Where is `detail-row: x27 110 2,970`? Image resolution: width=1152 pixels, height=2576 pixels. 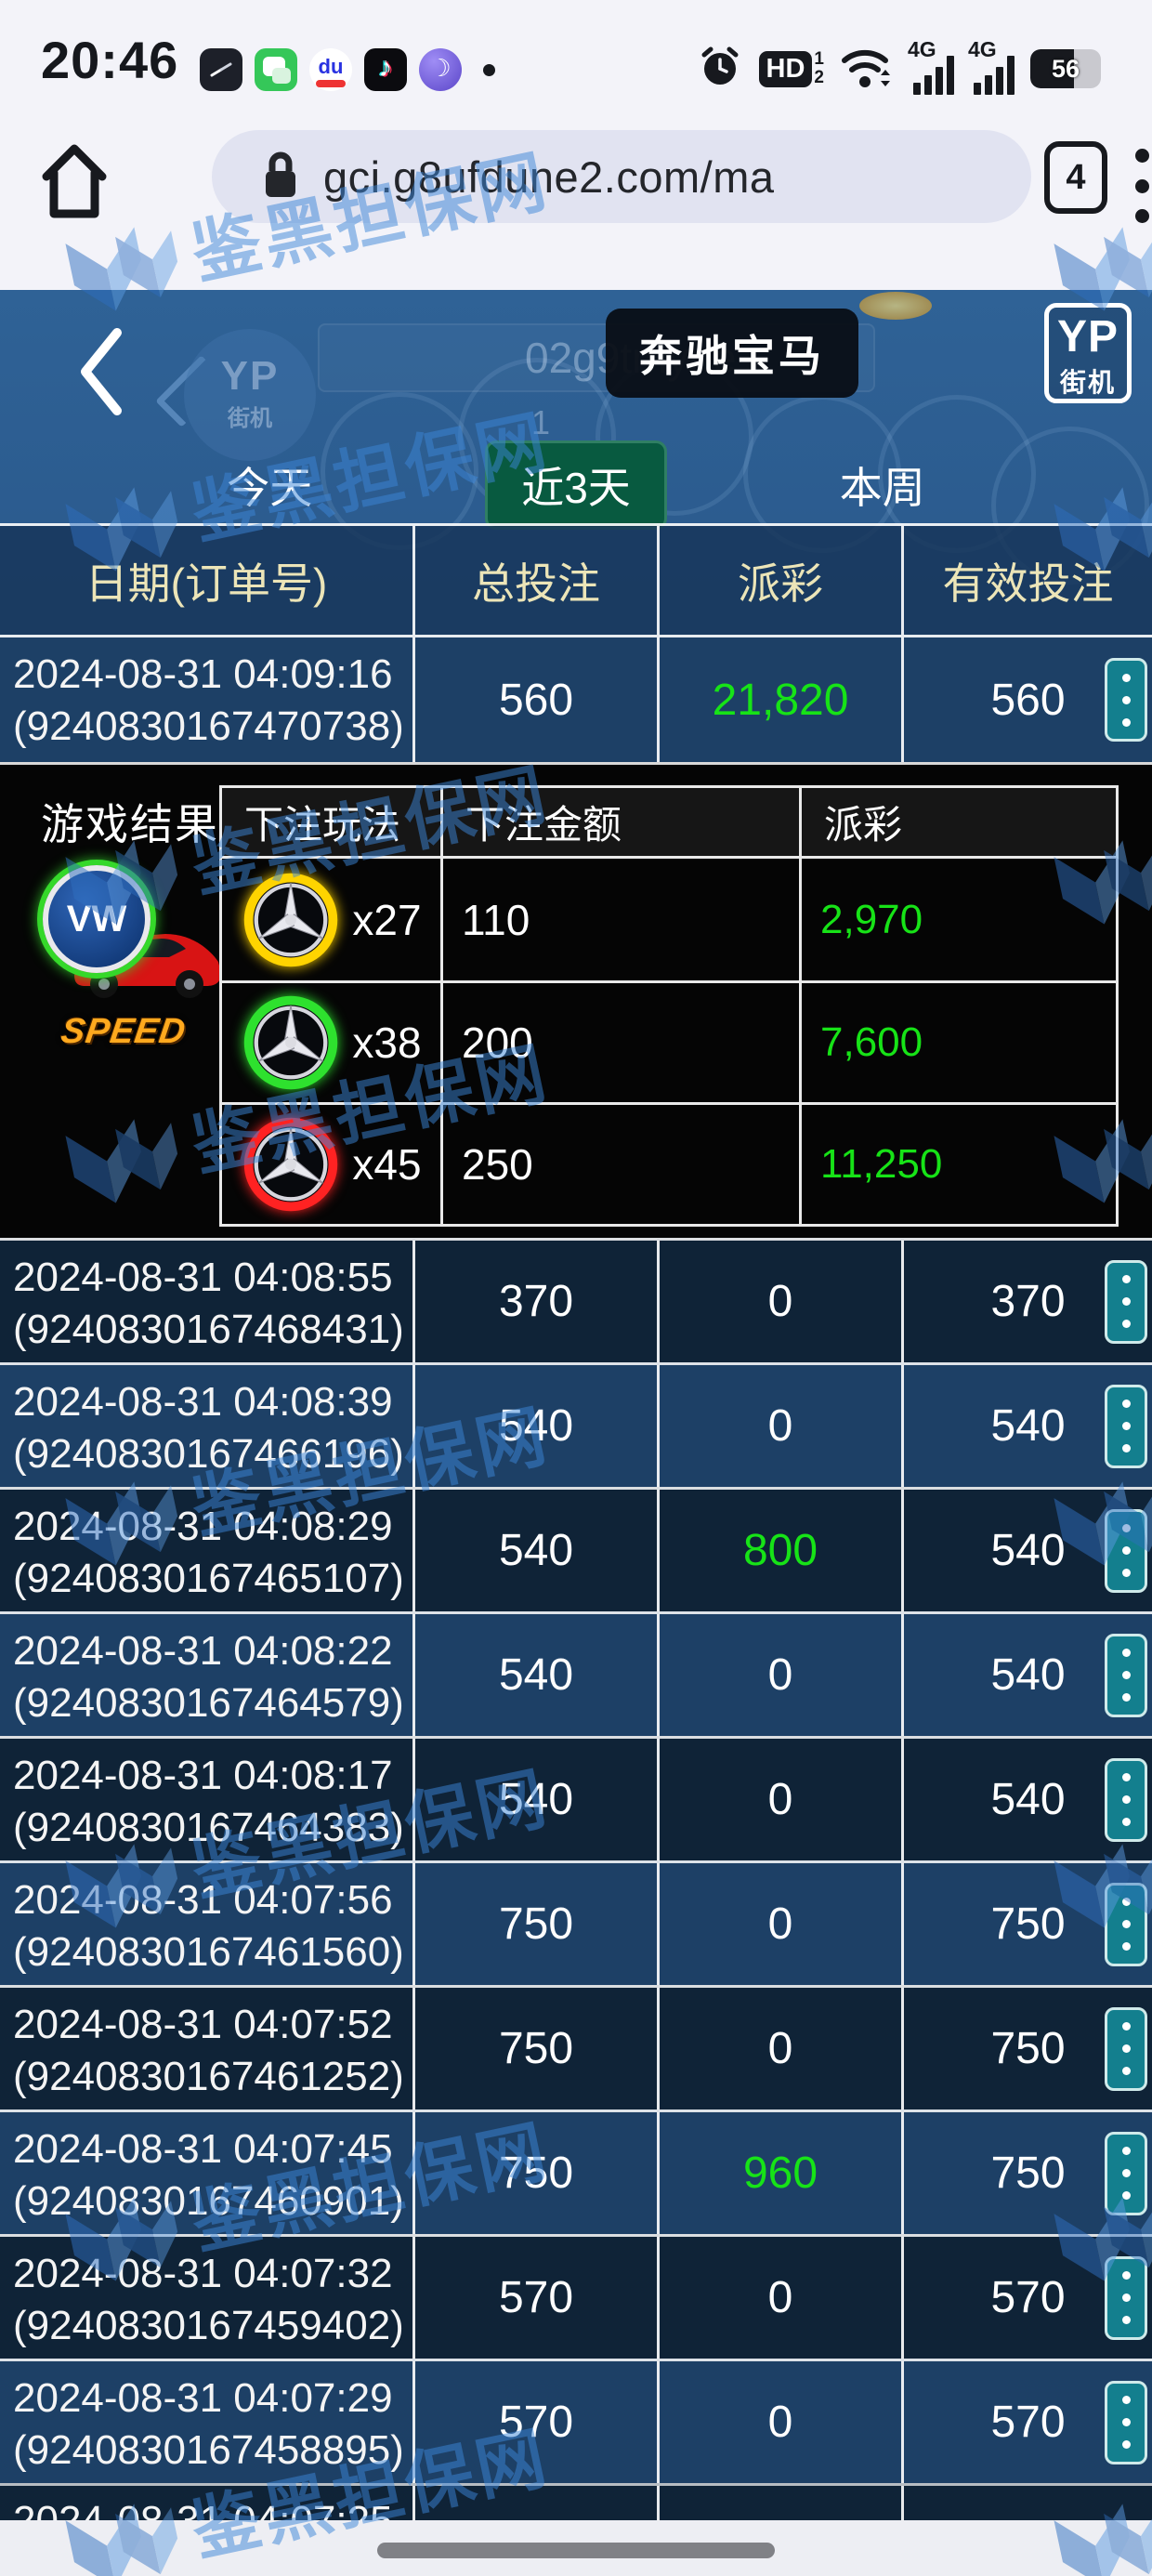 detail-row: x27 110 2,970 is located at coordinates (669, 919).